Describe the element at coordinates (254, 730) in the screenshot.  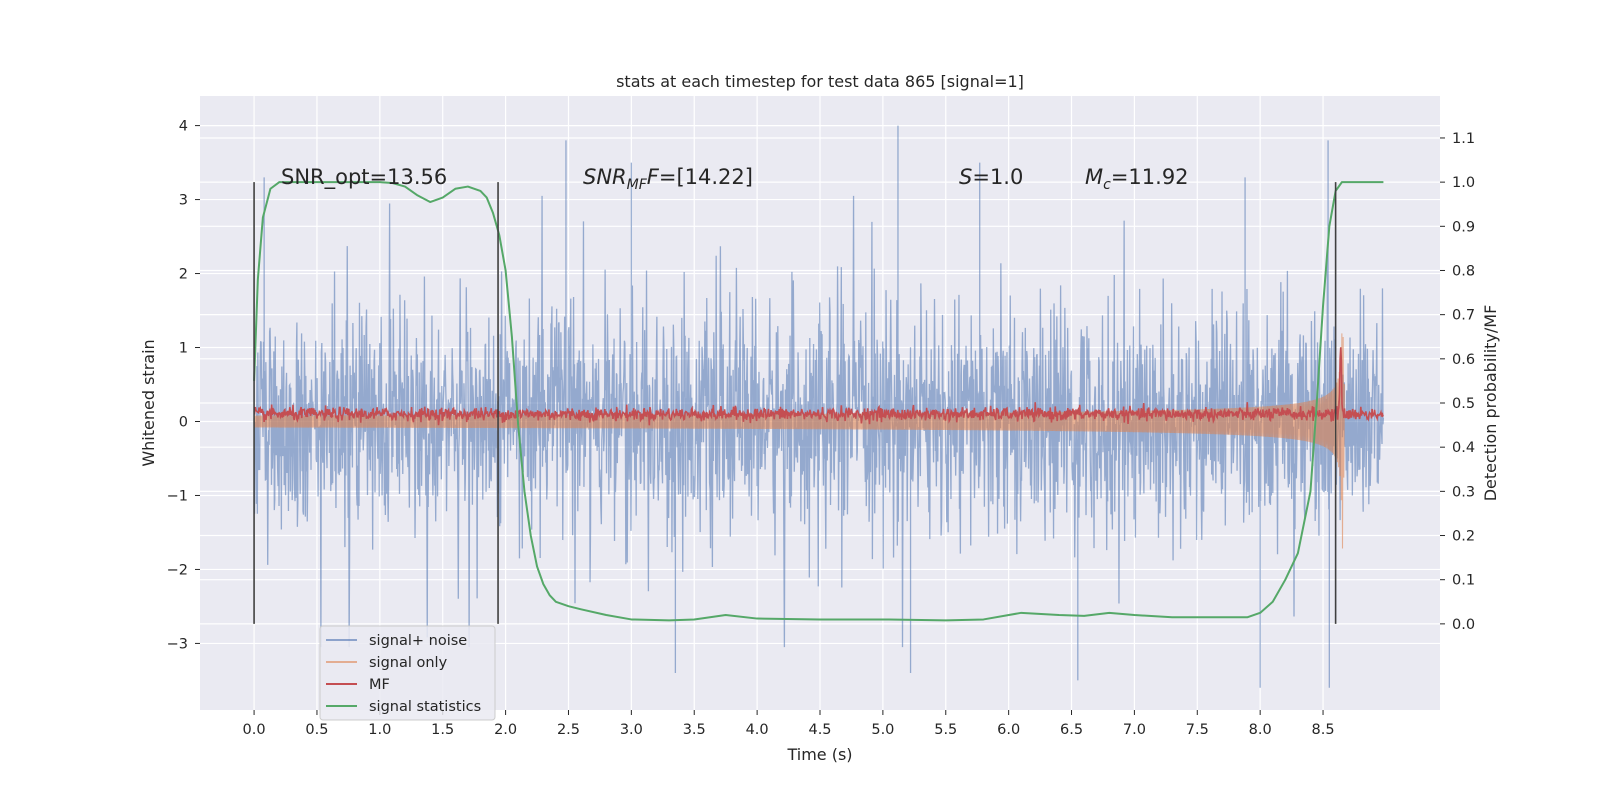
I see `x-tick-label-0: 0.0` at that location.